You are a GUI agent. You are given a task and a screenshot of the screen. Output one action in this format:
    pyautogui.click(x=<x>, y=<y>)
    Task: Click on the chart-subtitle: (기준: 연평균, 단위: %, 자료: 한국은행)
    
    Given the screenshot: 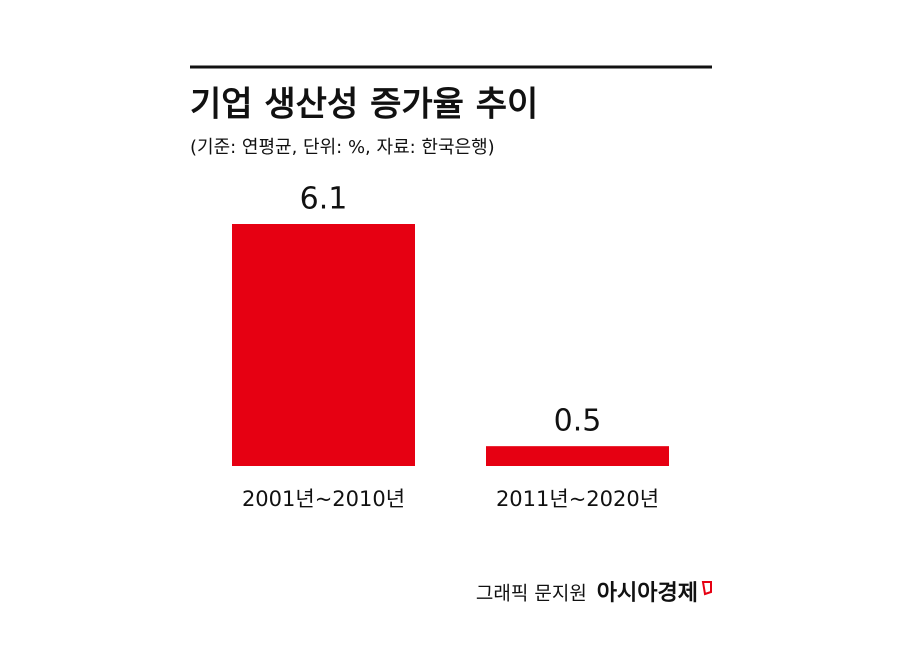 What is the action you would take?
    pyautogui.click(x=342, y=147)
    